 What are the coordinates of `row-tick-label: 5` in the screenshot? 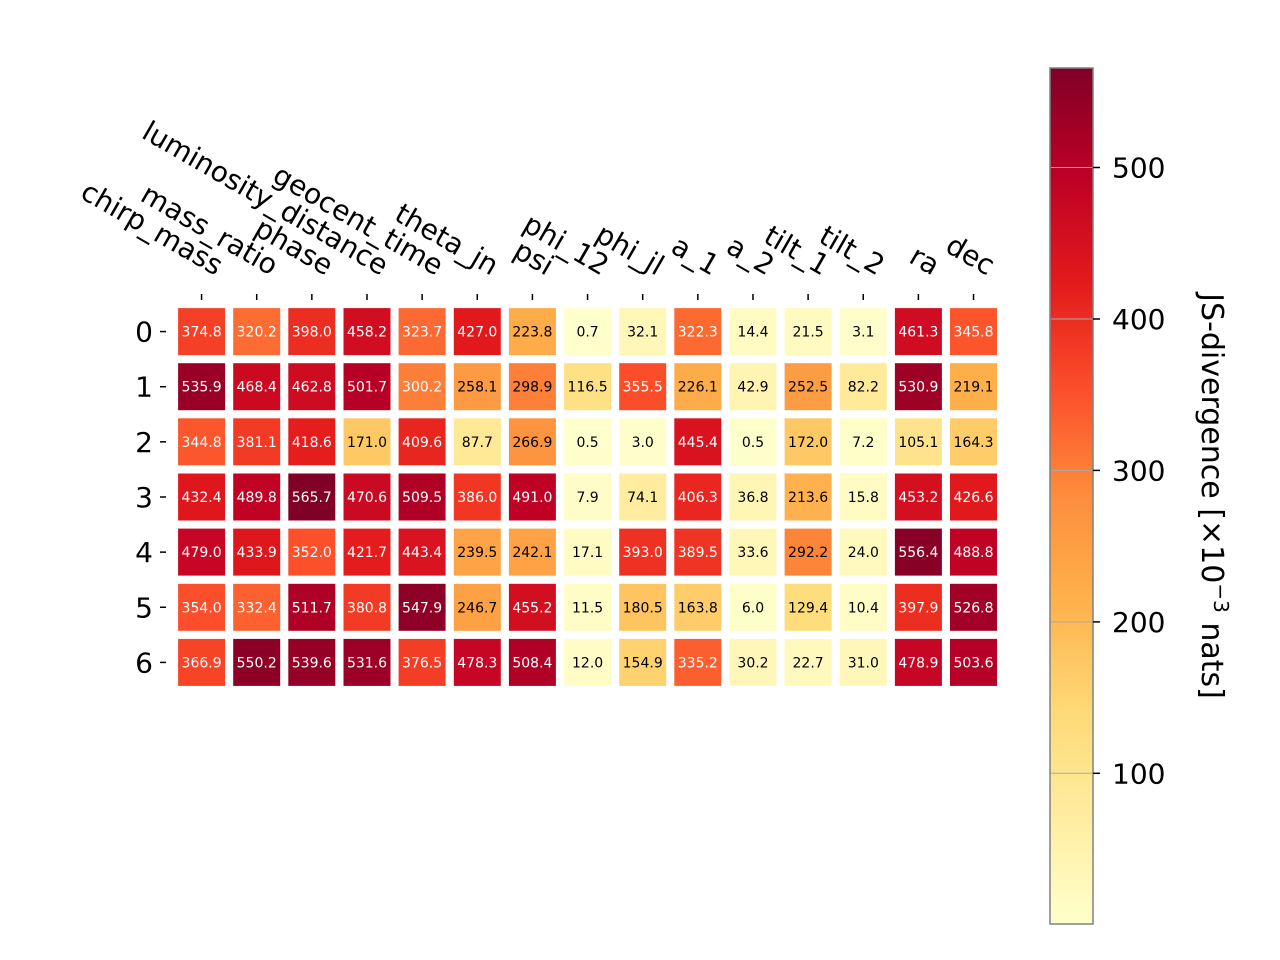 It's located at (144, 607).